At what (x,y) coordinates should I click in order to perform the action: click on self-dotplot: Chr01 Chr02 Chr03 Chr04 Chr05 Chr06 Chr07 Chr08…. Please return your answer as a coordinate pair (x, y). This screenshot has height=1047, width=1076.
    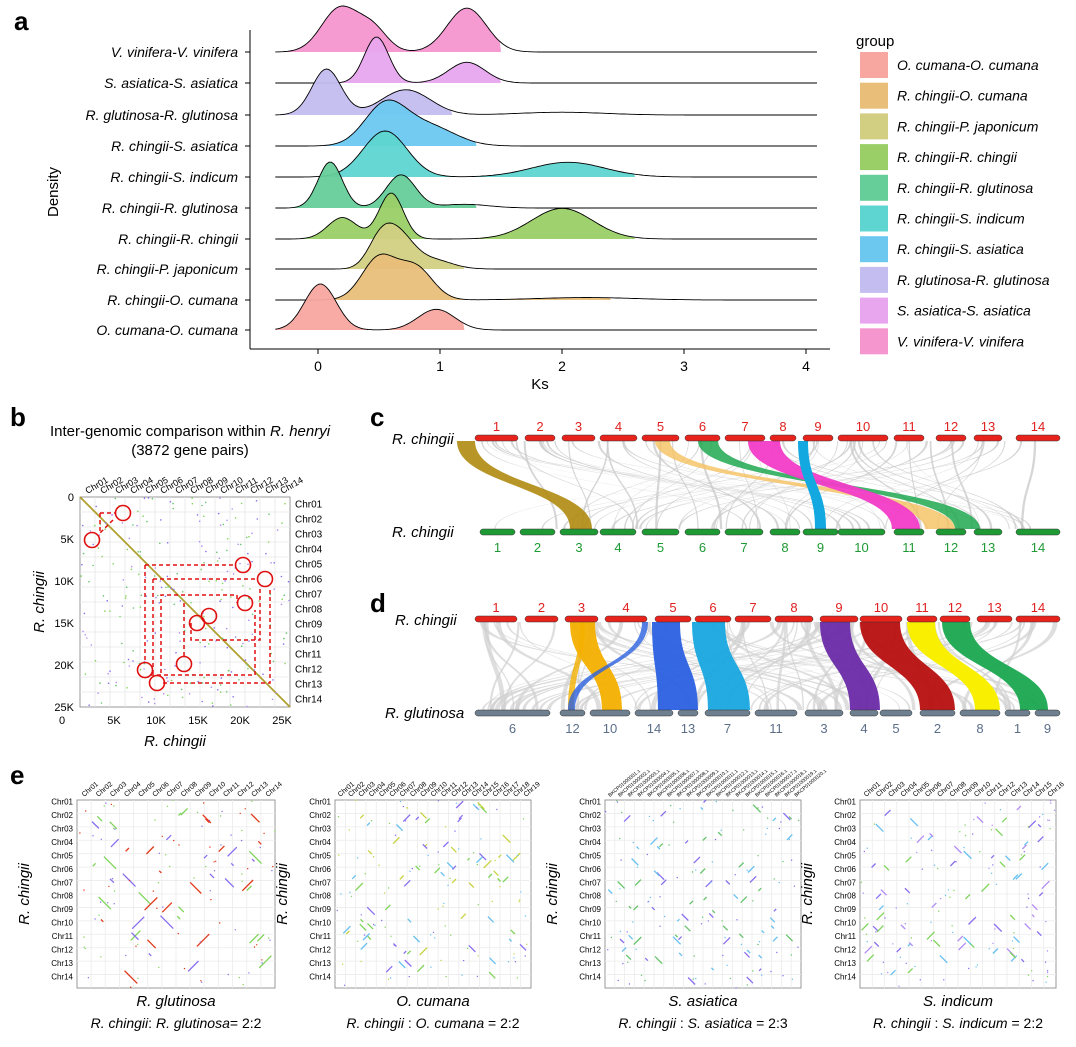
    Looking at the image, I should click on (177, 612).